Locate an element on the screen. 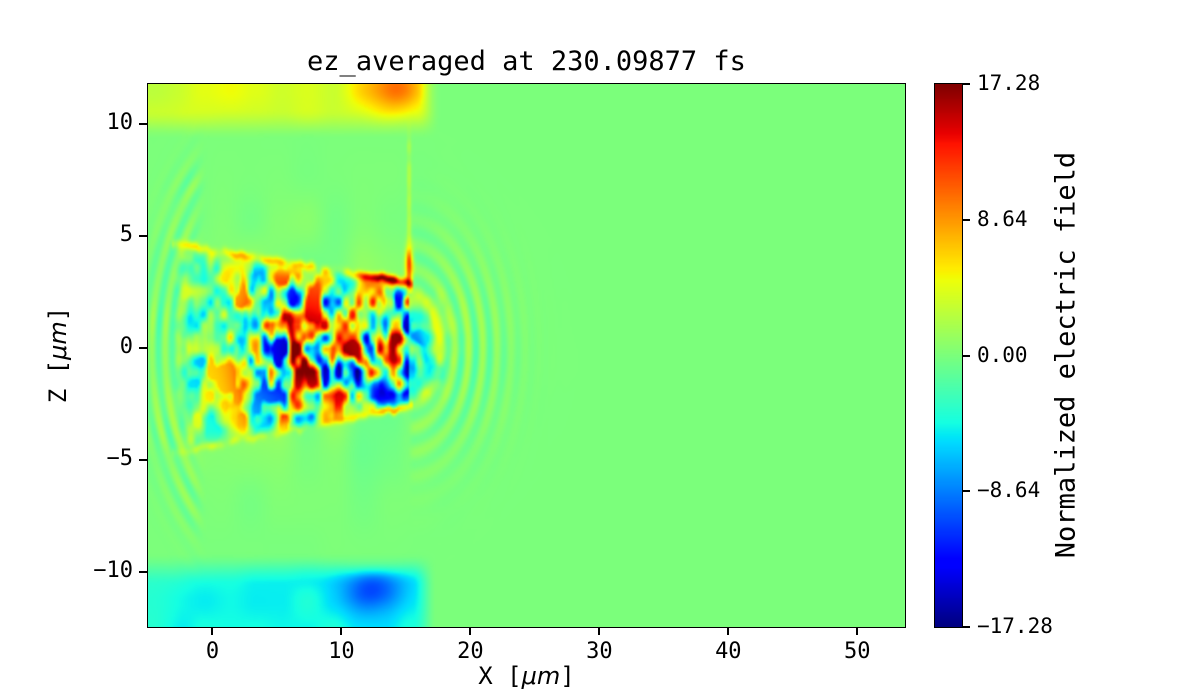  y-axis-label-prefix: Z [ is located at coordinates (58, 381).